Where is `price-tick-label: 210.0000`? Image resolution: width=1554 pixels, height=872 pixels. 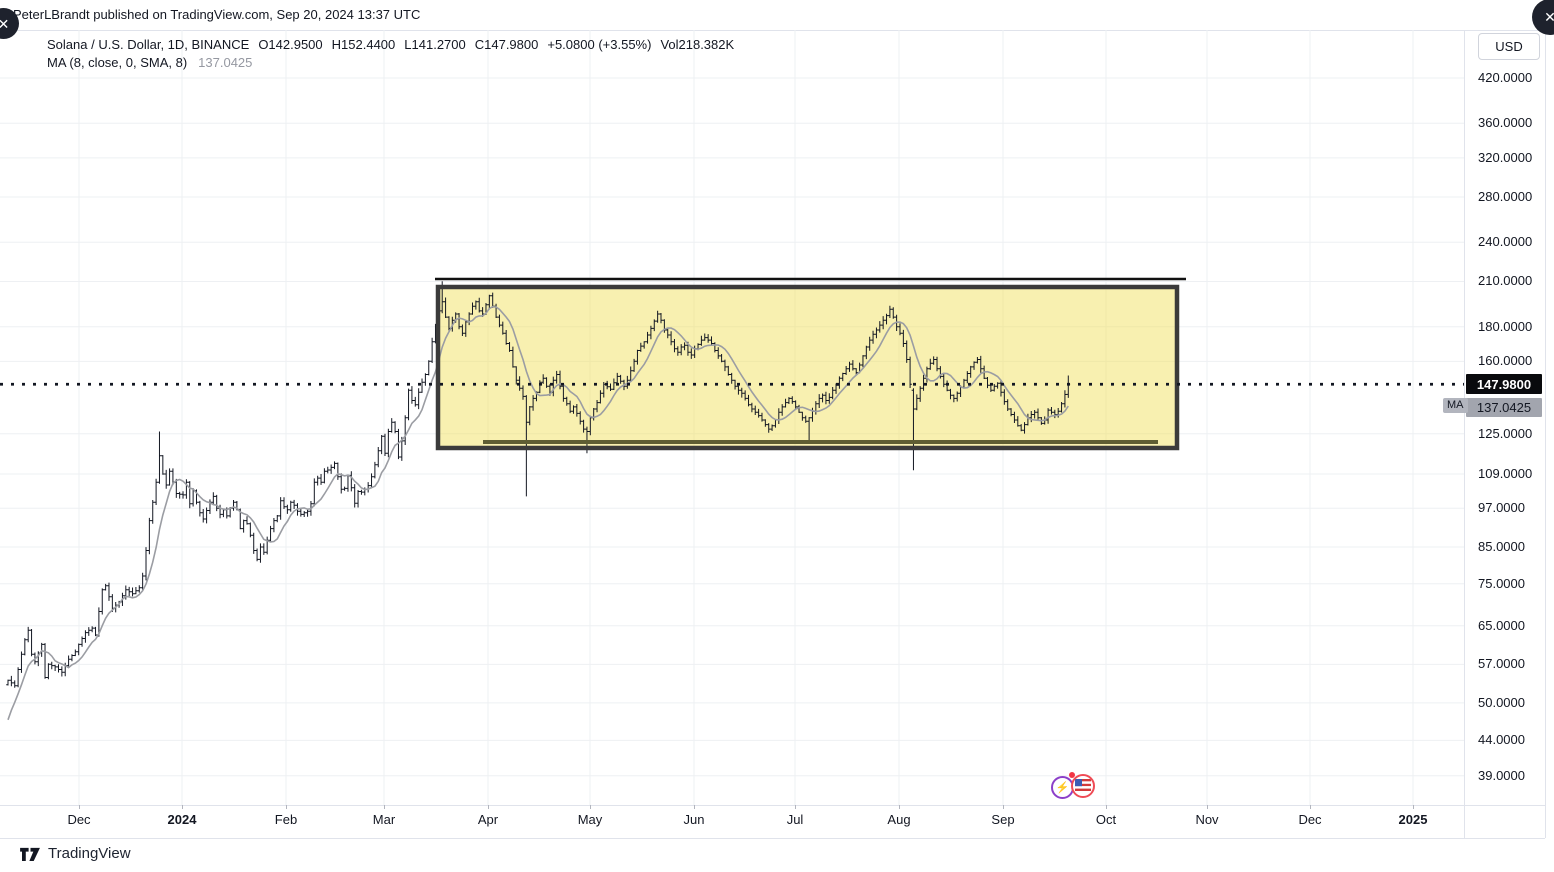 price-tick-label: 210.0000 is located at coordinates (1505, 281).